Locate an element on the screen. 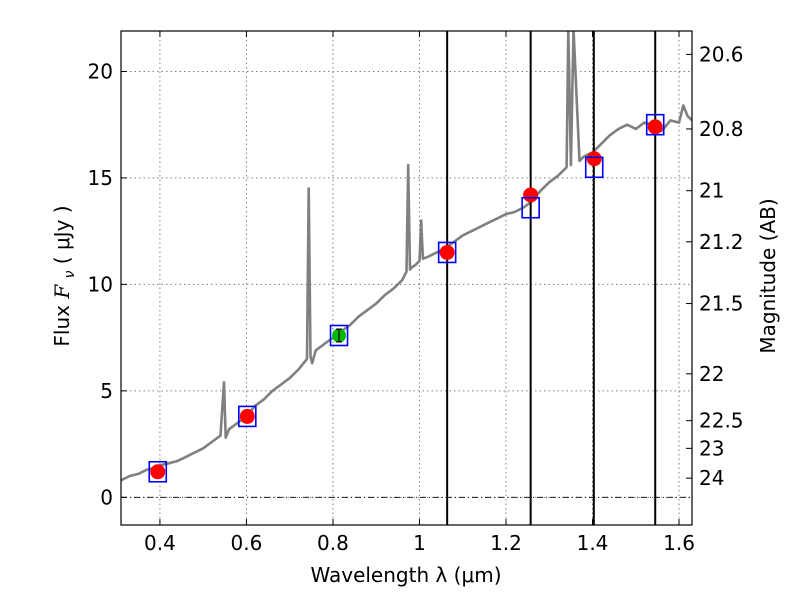 The width and height of the screenshot is (800, 600). y2-tick-label: 22 is located at coordinates (711, 374).